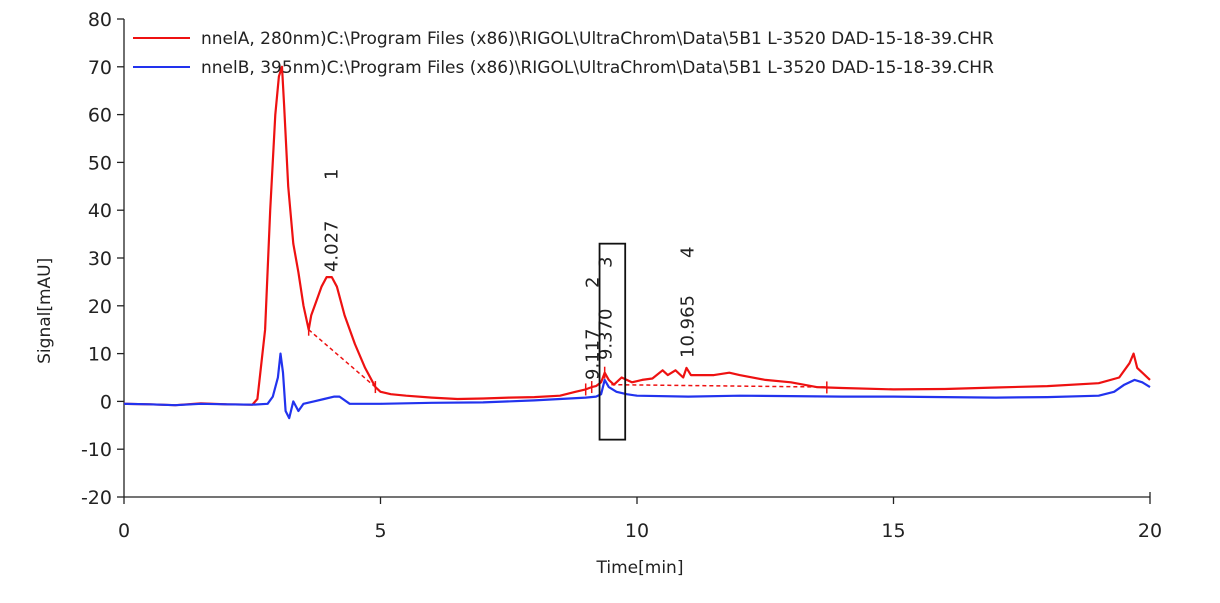 The width and height of the screenshot is (1220, 603). I want to click on y-tick-label: 30, so click(100, 259).